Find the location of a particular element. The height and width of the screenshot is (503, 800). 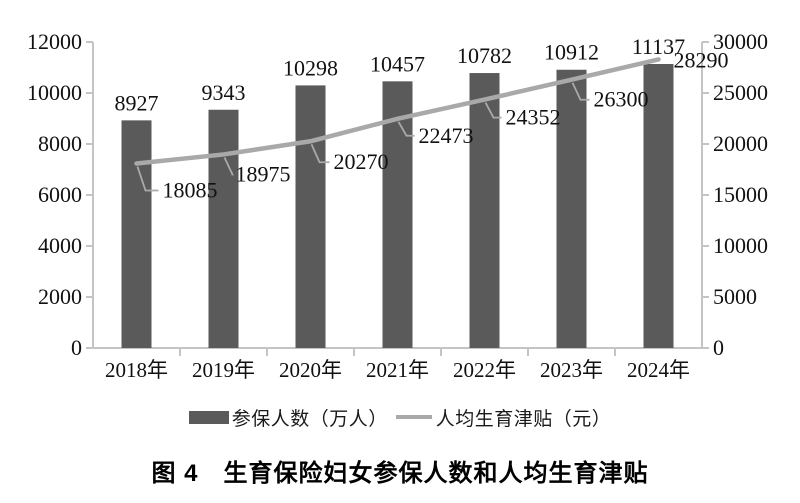

bar-value-label: 10912 is located at coordinates (571, 52).